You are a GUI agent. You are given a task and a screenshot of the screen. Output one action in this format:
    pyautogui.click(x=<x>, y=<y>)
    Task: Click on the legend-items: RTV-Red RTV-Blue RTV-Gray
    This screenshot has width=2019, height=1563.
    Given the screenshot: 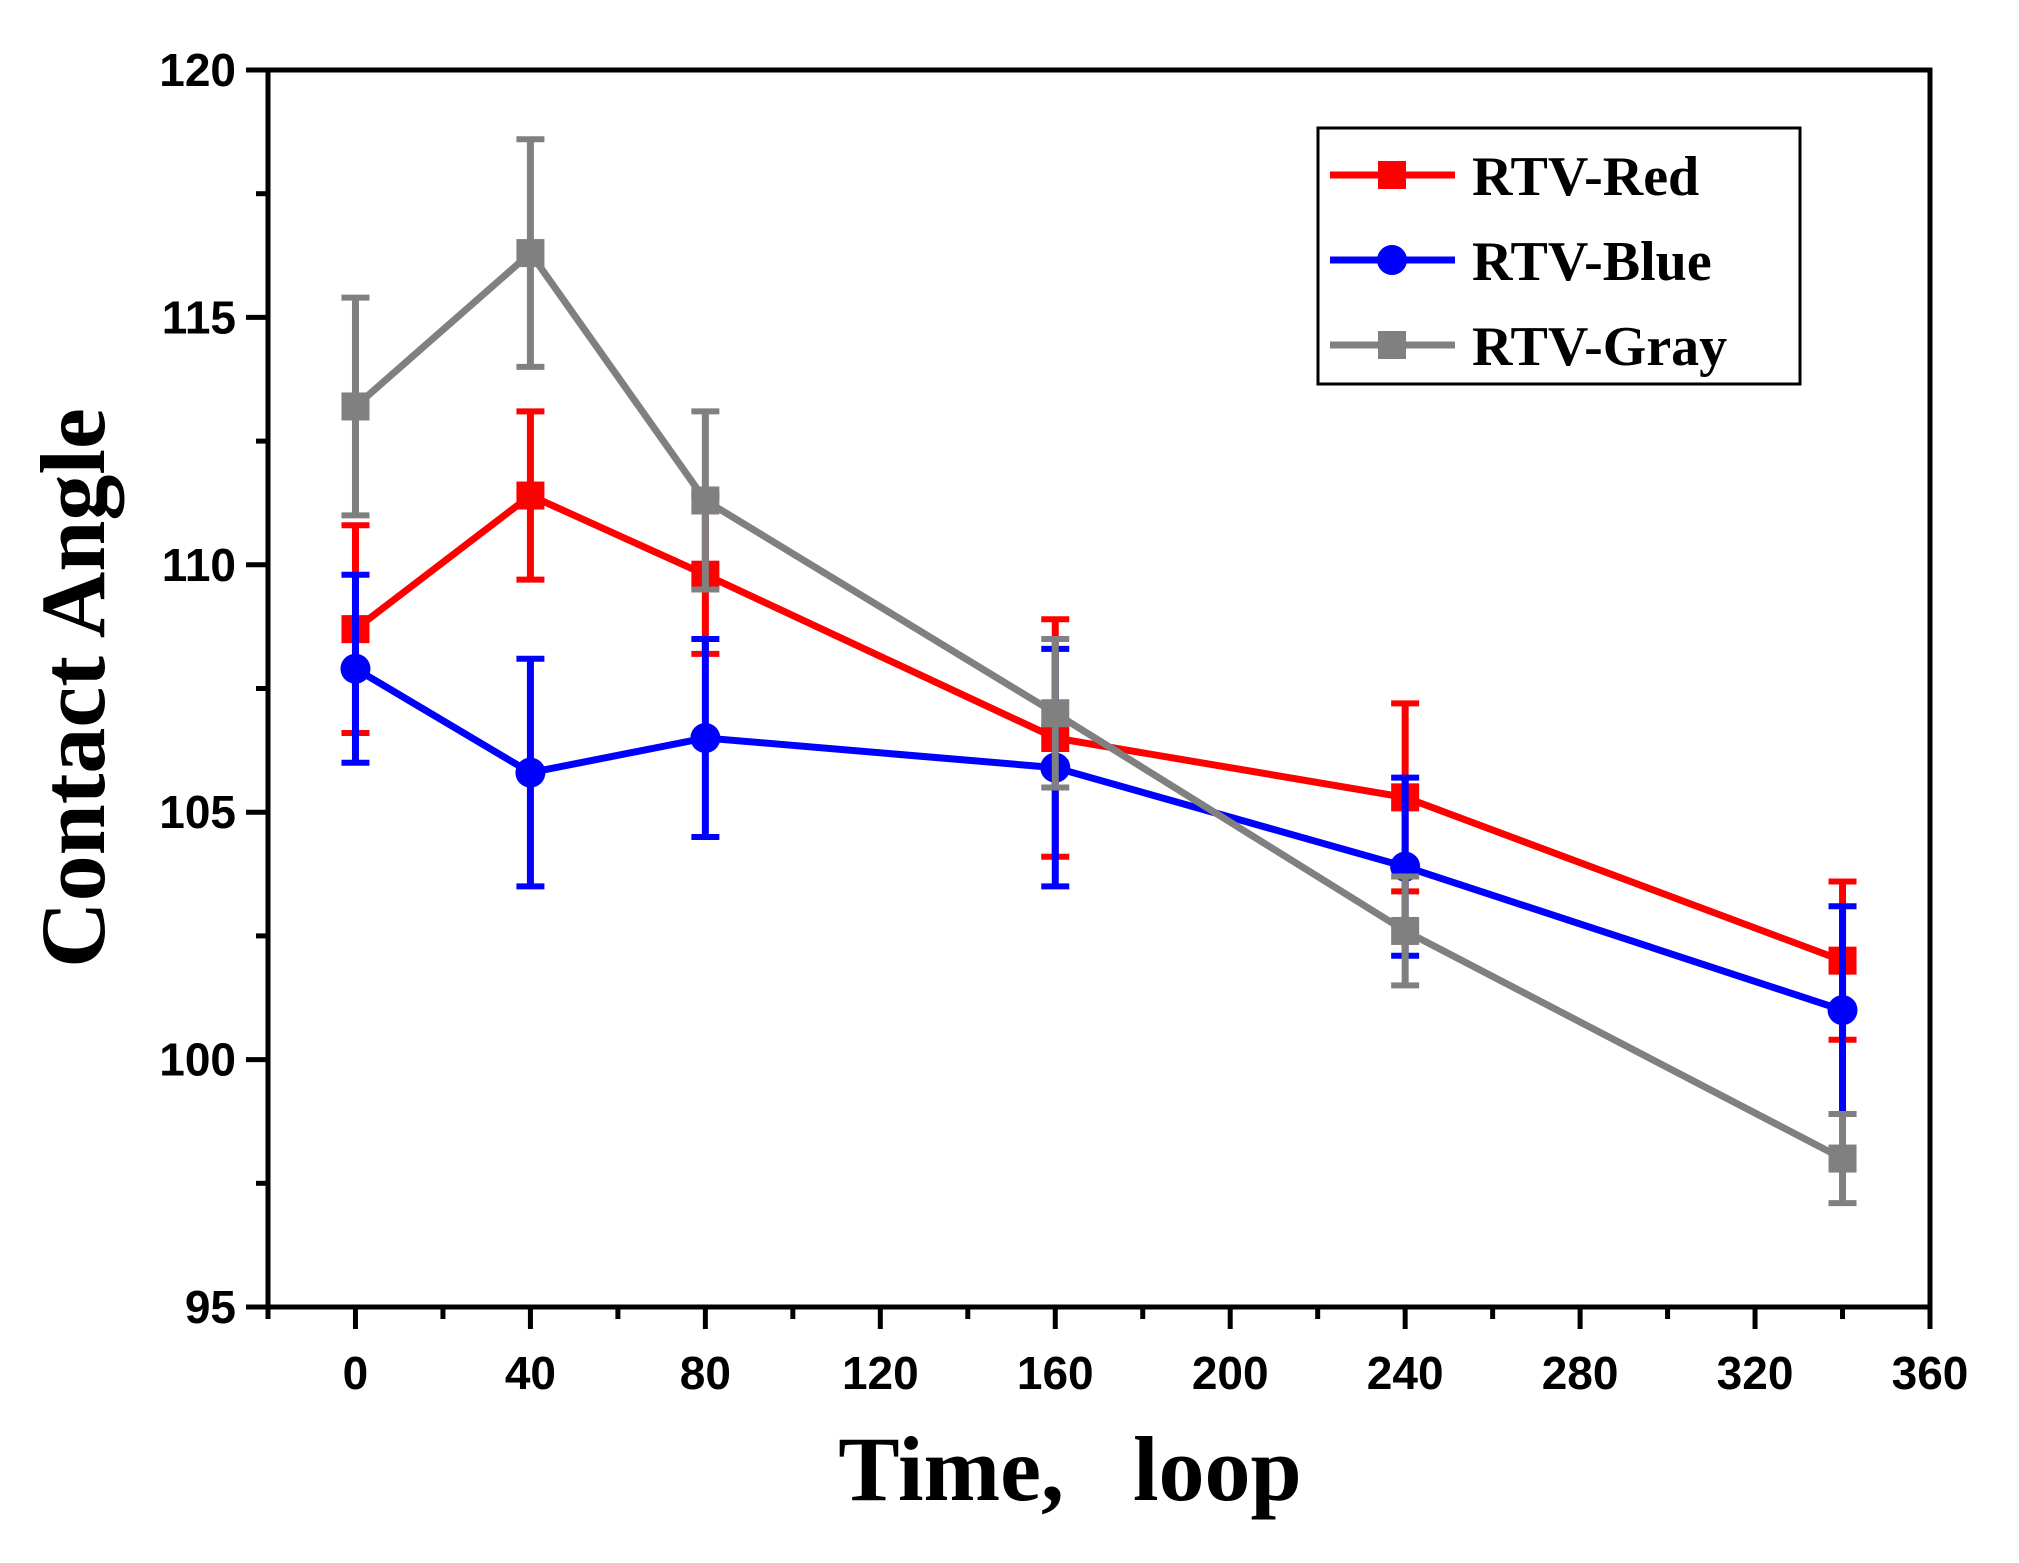 What is the action you would take?
    pyautogui.click(x=1528, y=262)
    